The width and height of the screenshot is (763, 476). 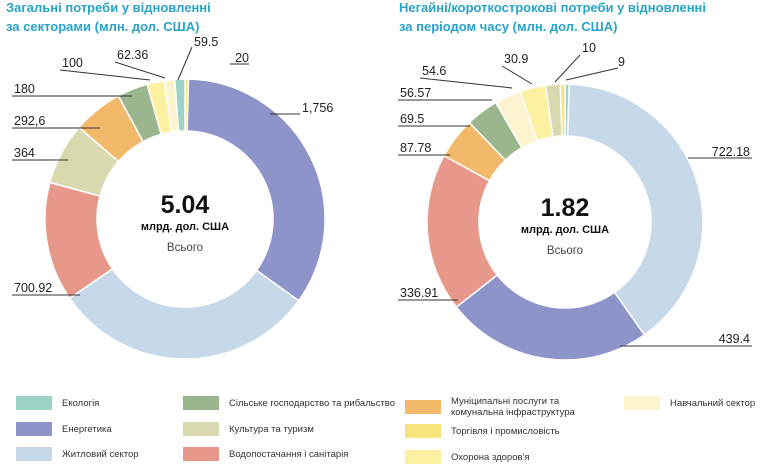 I want to click on legend-label-trade: Торгівля і промисловість, so click(x=505, y=431).